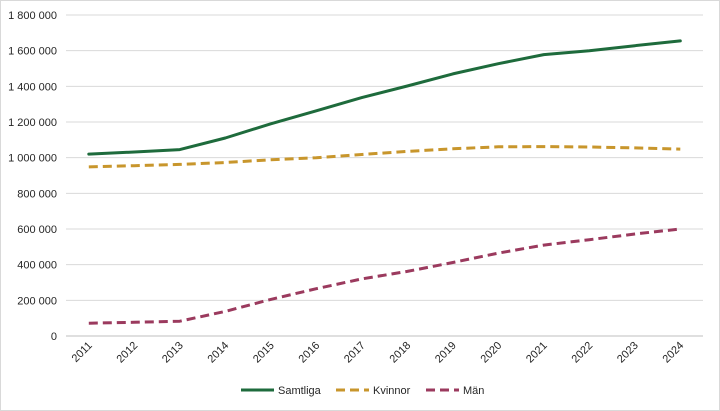 This screenshot has height=411, width=720. Describe the element at coordinates (537, 353) in the screenshot. I see `x-tick-label: 2021` at that location.